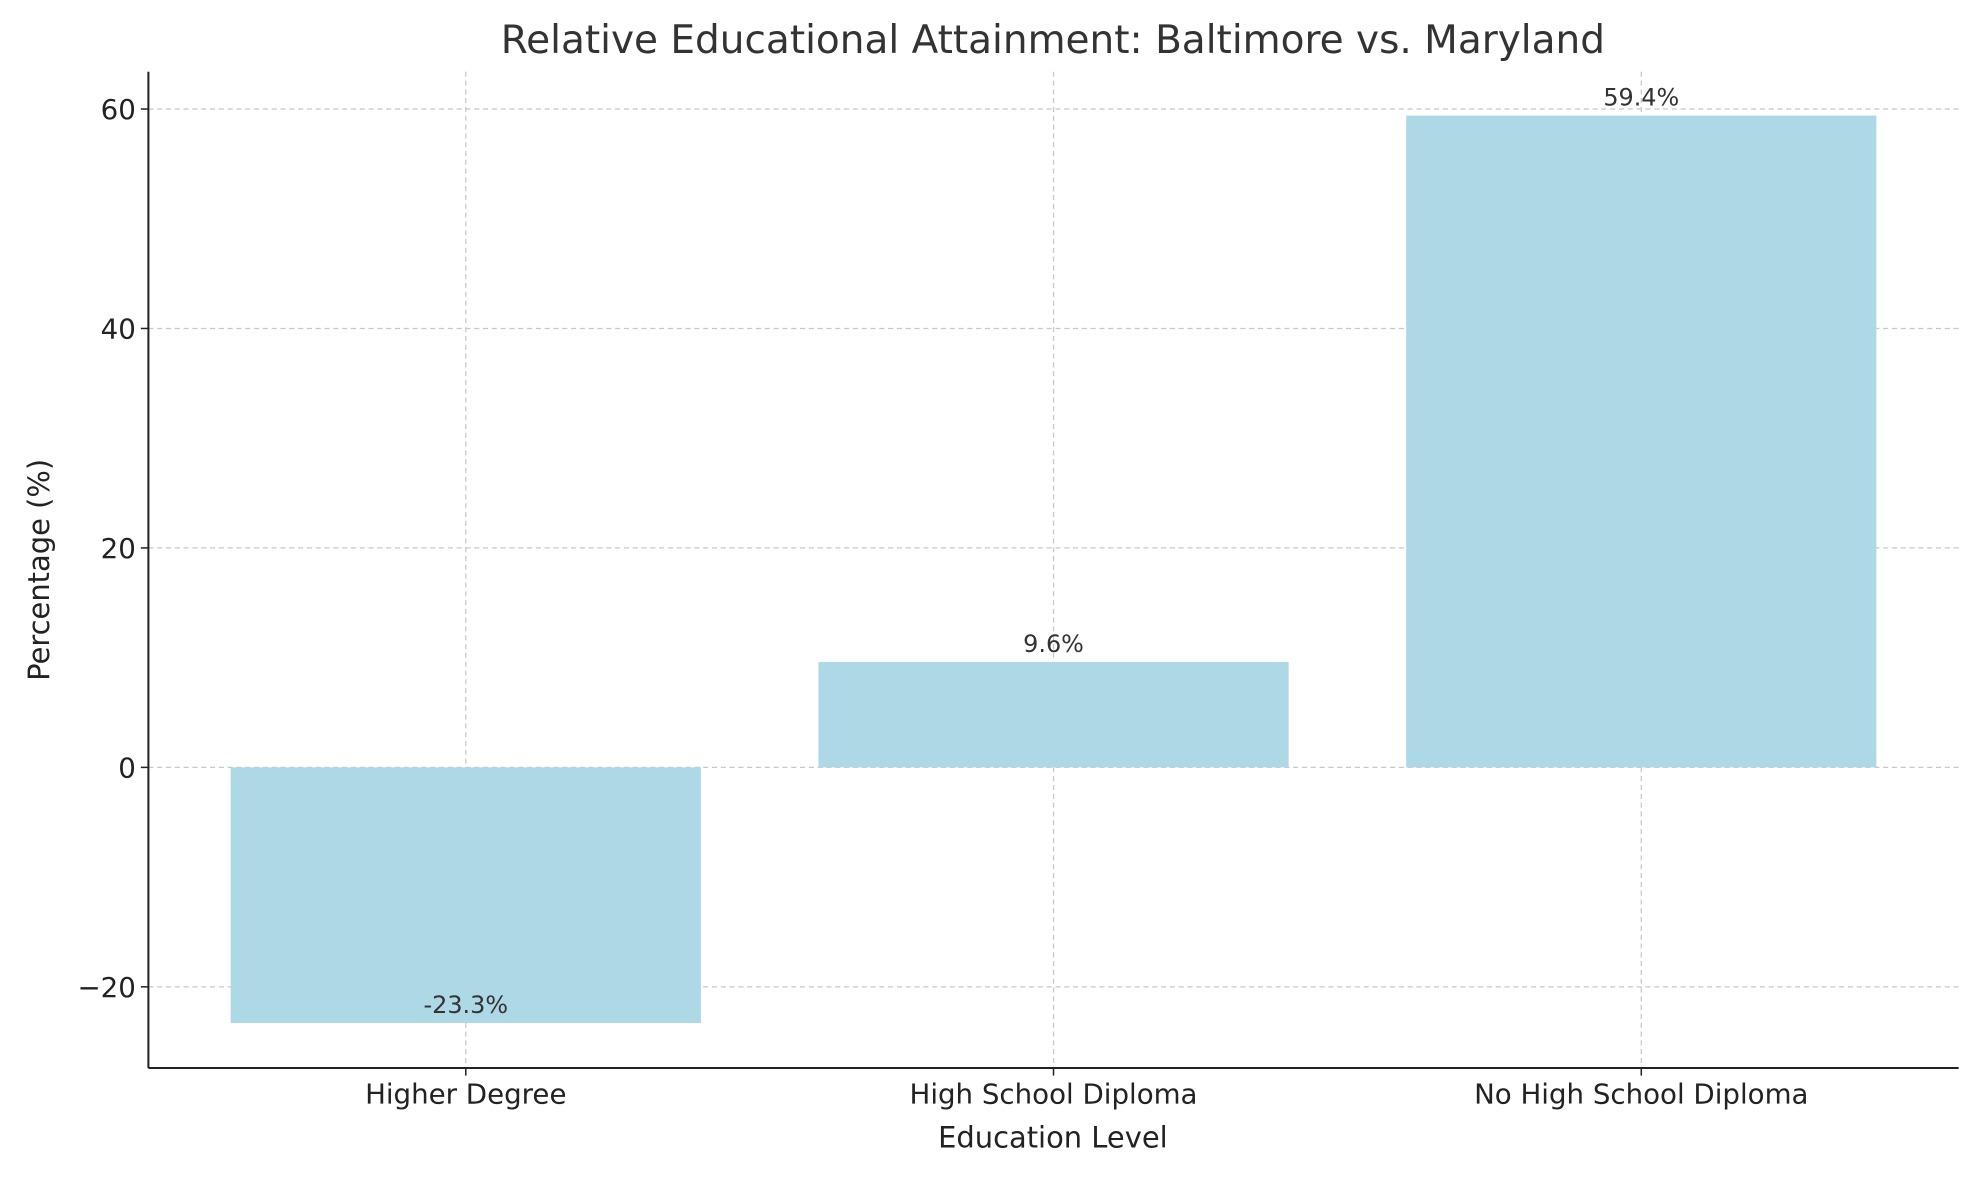 The image size is (1980, 1180). Describe the element at coordinates (1053, 644) in the screenshot. I see `bar-value-label: 9.6%` at that location.